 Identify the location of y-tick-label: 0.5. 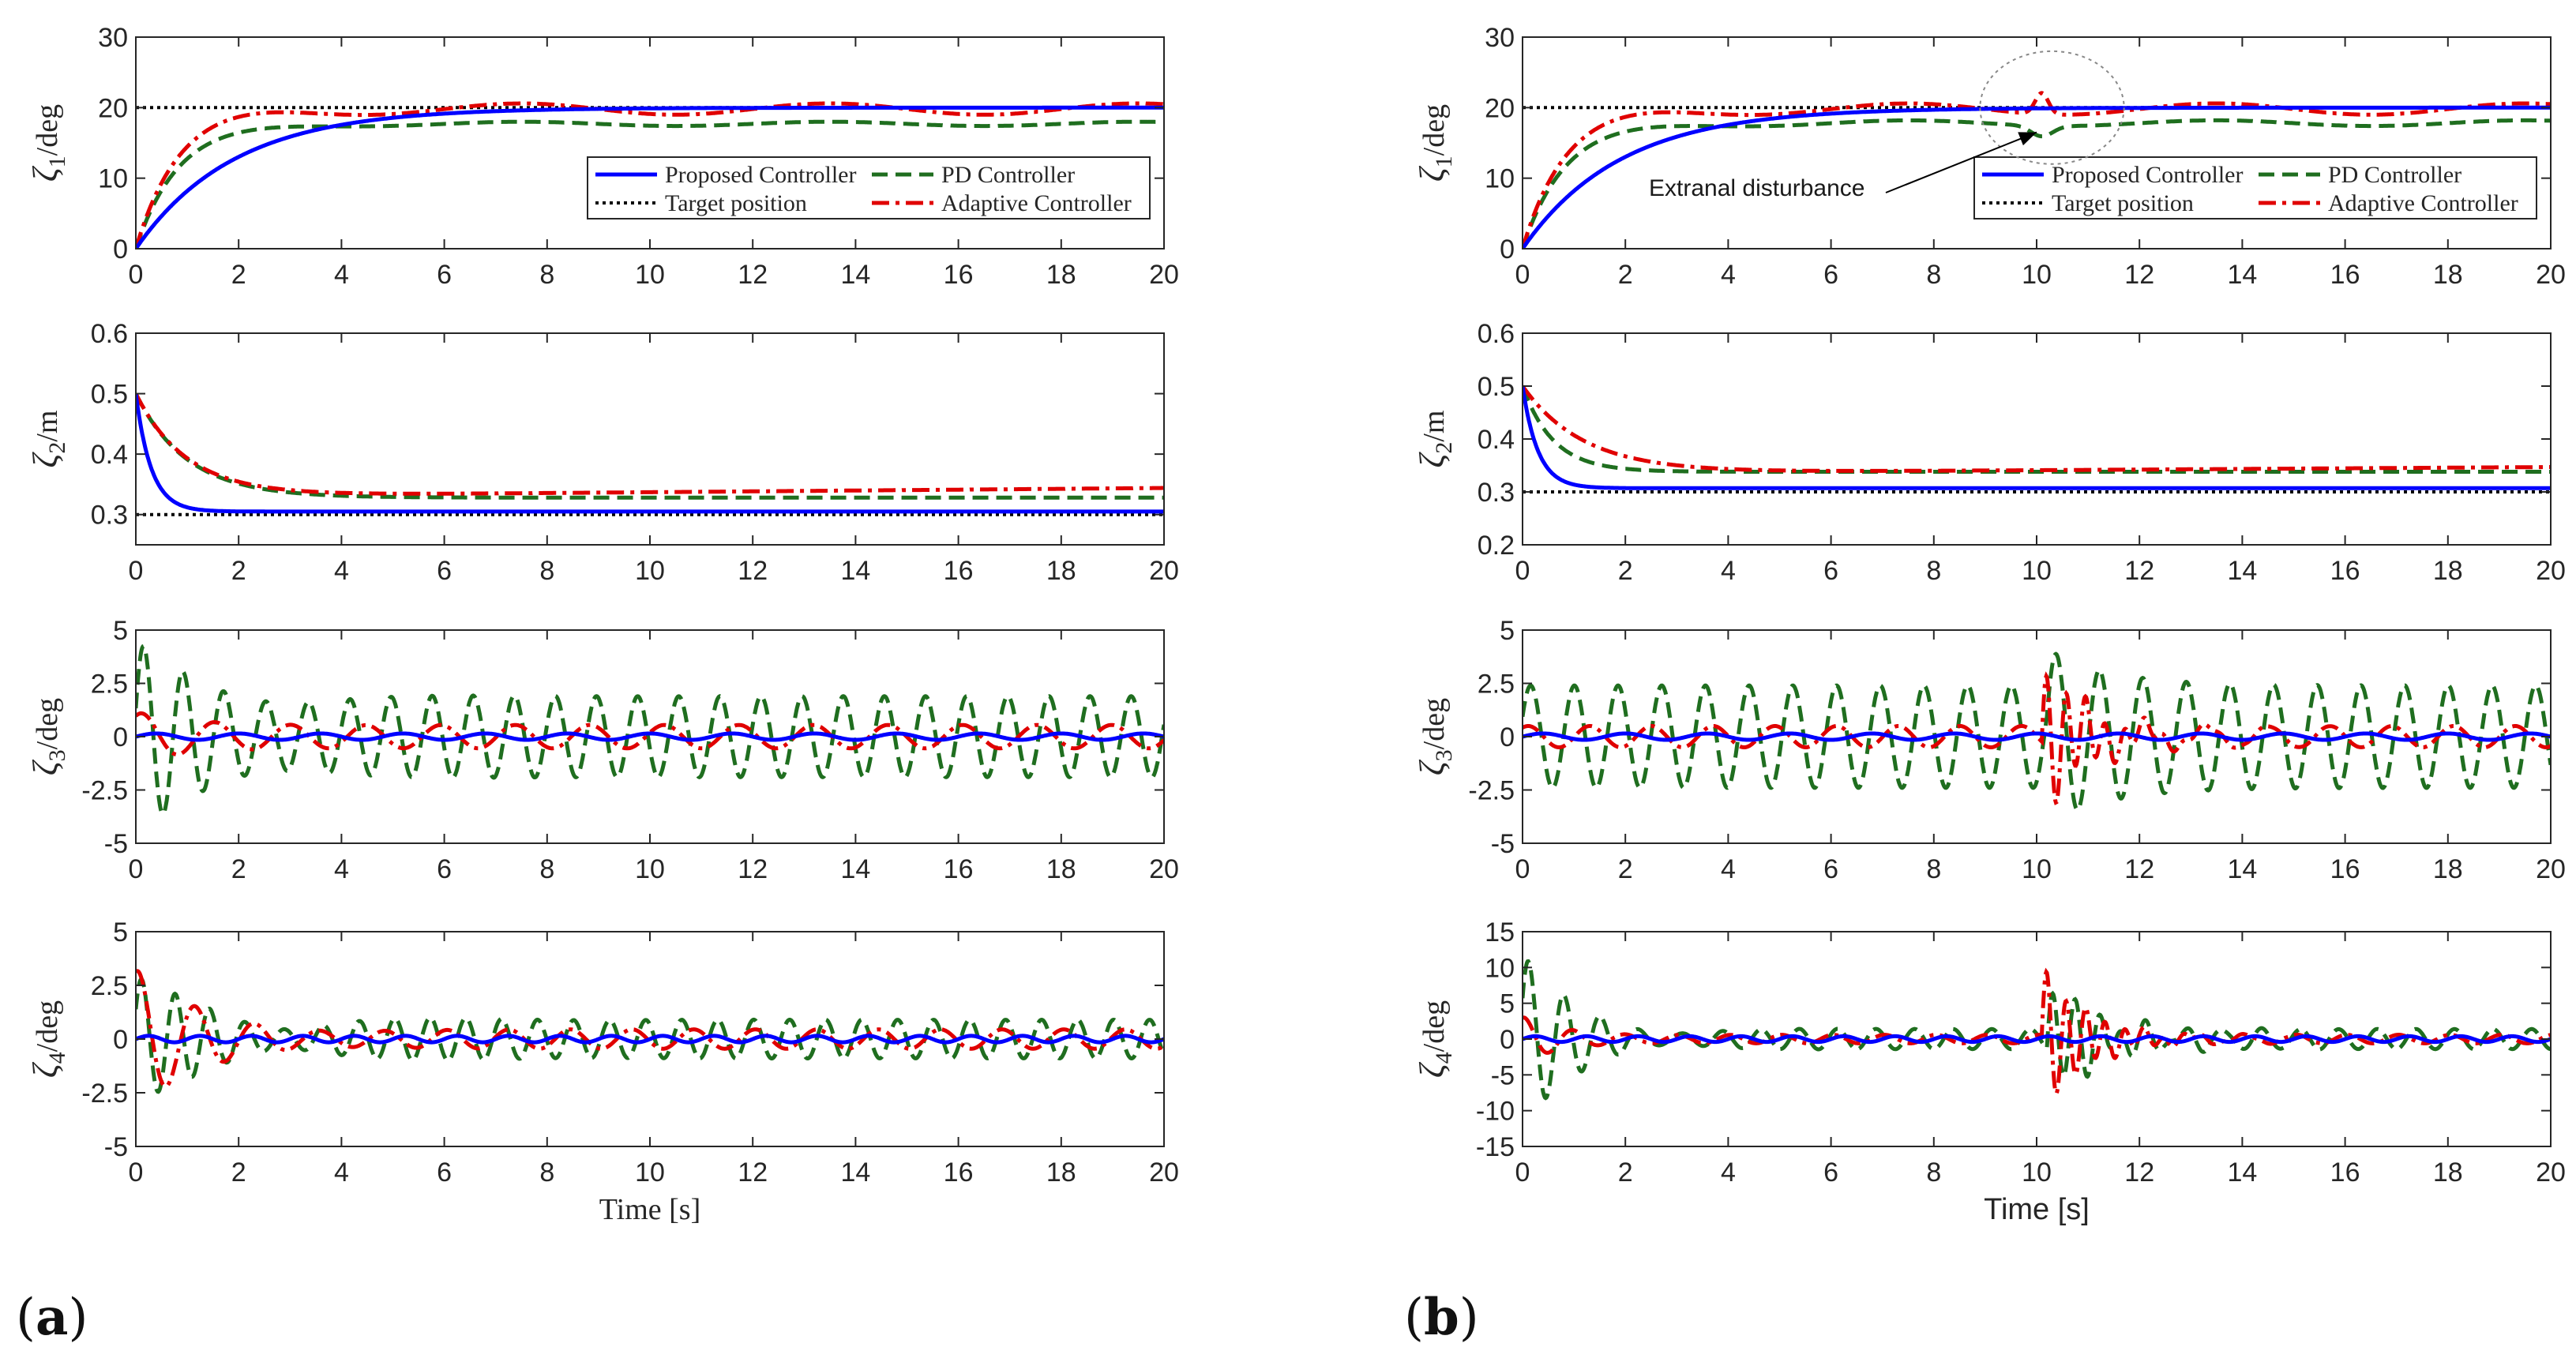
(109, 395).